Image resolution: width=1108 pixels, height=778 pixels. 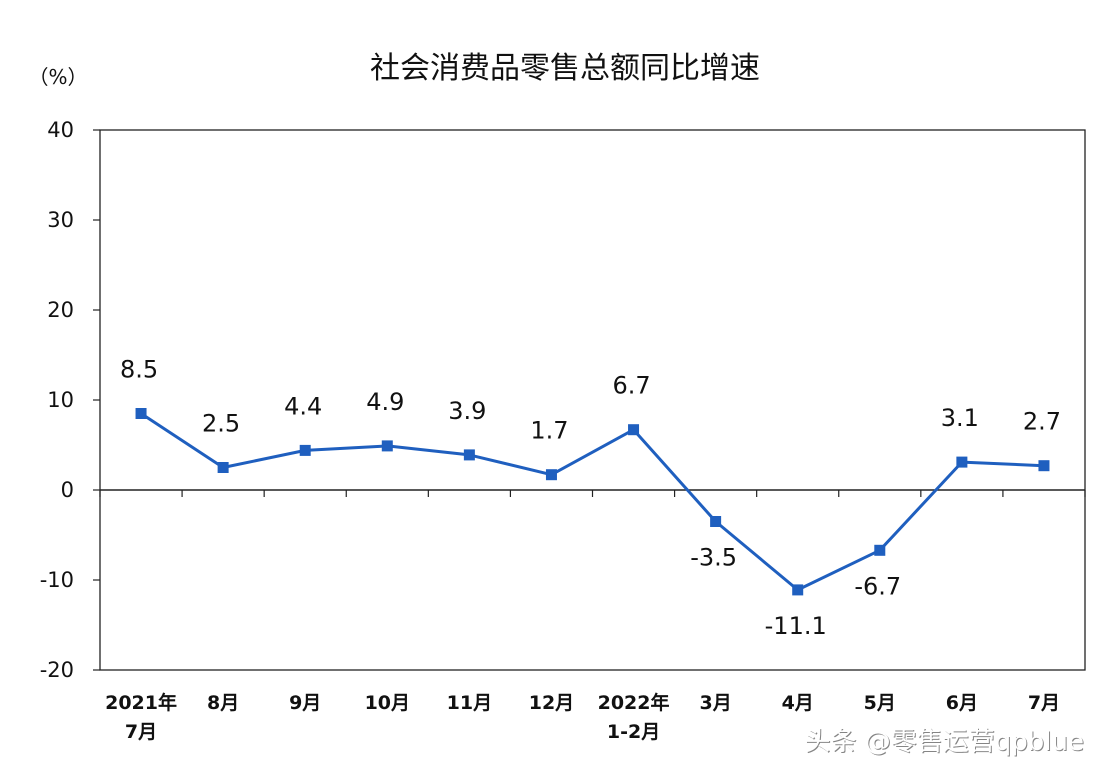 What do you see at coordinates (798, 703) in the screenshot?
I see `x-tick-label: 4月` at bounding box center [798, 703].